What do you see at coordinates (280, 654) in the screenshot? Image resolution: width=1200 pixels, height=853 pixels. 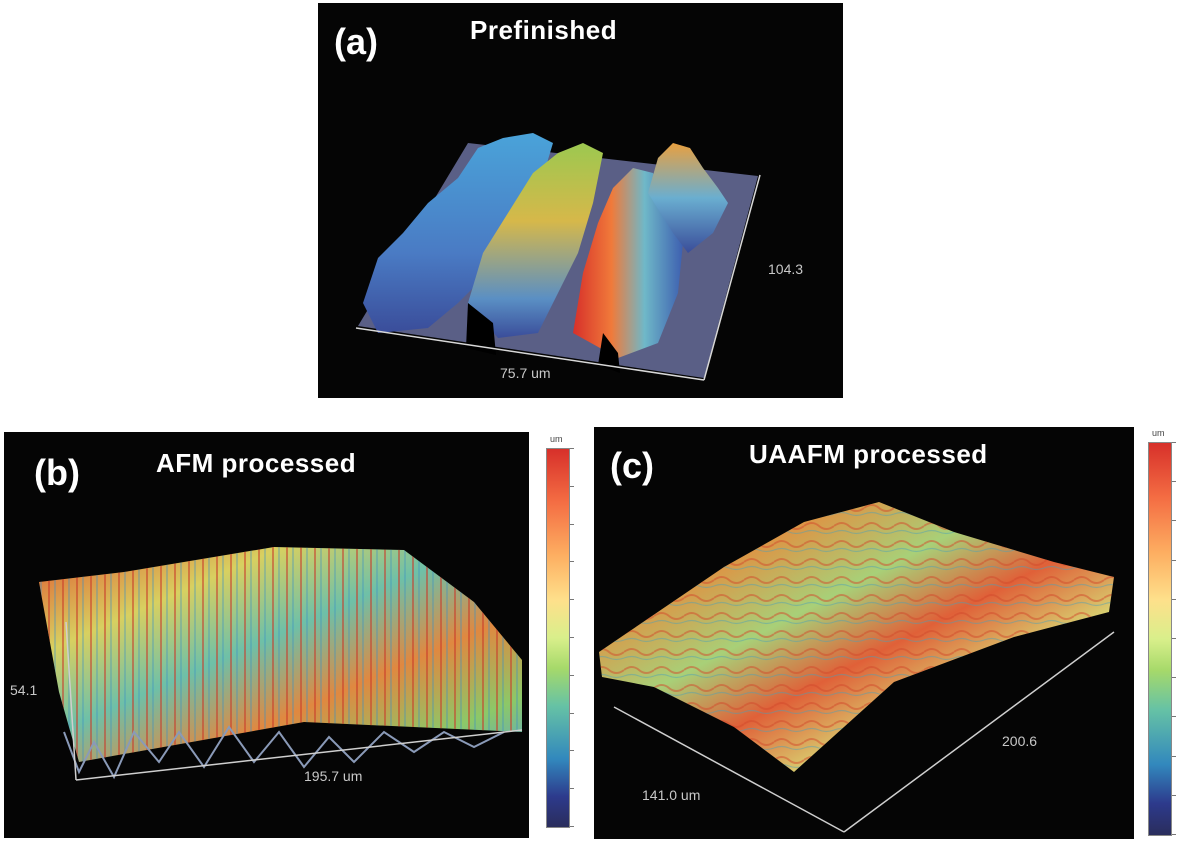 I see `surface-b-texture` at bounding box center [280, 654].